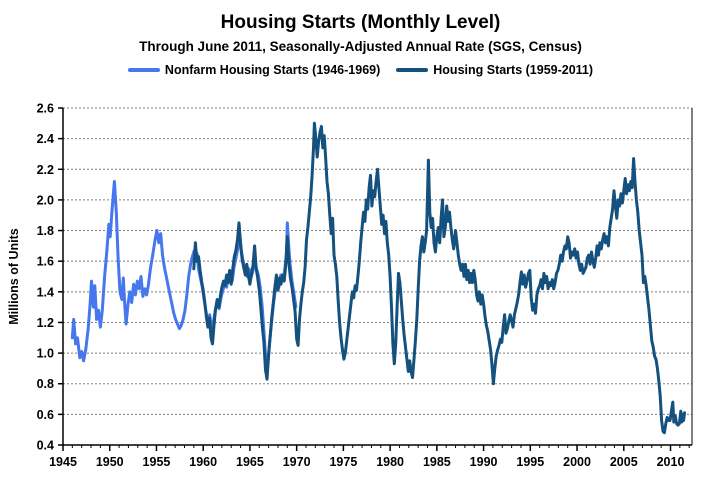 This screenshot has width=721, height=494. Describe the element at coordinates (45, 170) in the screenshot. I see `y-tick-label: 2.2` at that location.